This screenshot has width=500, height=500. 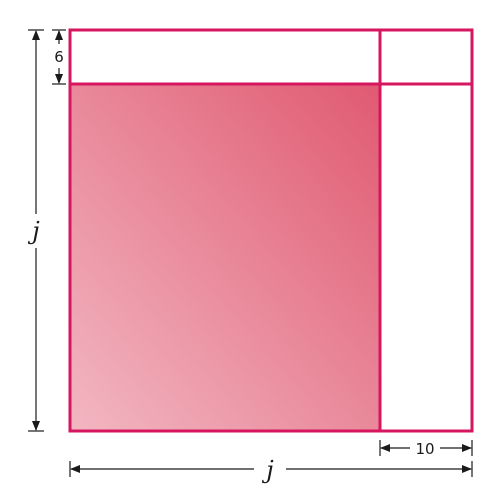 I want to click on left-side-label: j, so click(x=33, y=231).